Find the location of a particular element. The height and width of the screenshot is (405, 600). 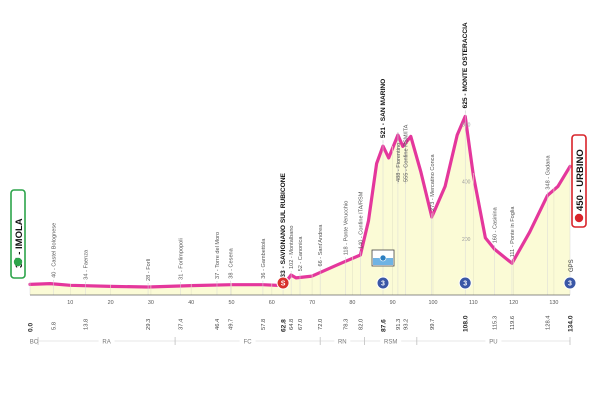

scale-tick-label: 110 is located at coordinates (473, 303).